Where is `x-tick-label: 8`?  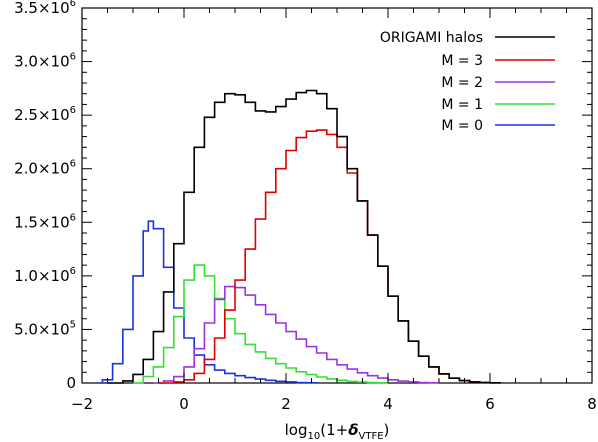
x-tick-label: 8 is located at coordinates (592, 404).